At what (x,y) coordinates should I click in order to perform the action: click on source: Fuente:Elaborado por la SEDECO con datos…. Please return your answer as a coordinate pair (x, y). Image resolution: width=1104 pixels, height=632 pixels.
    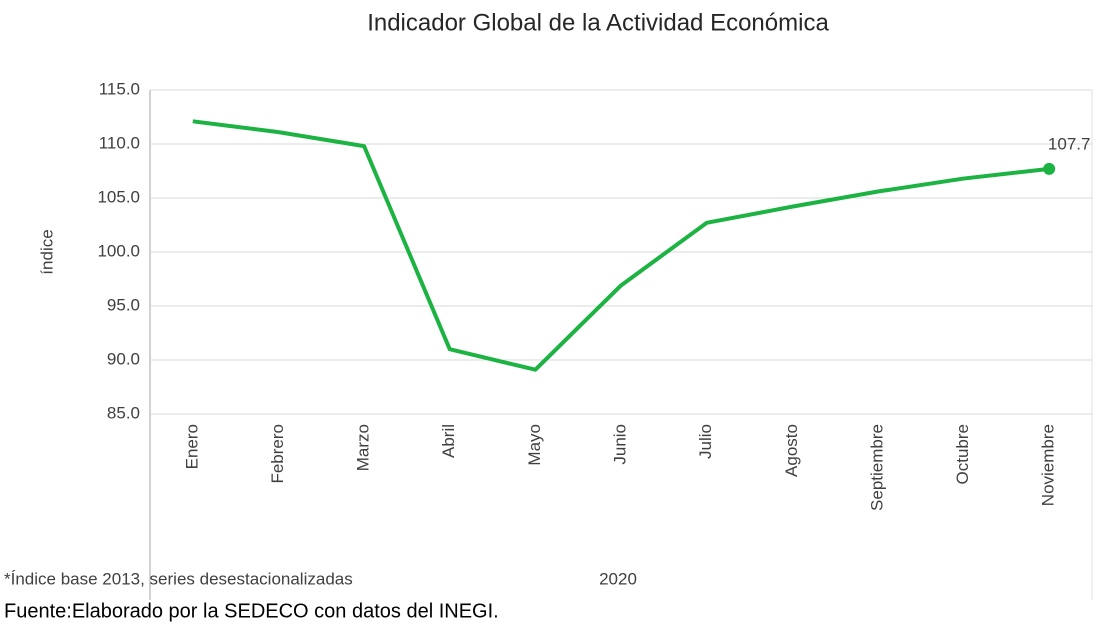
    Looking at the image, I should click on (251, 611).